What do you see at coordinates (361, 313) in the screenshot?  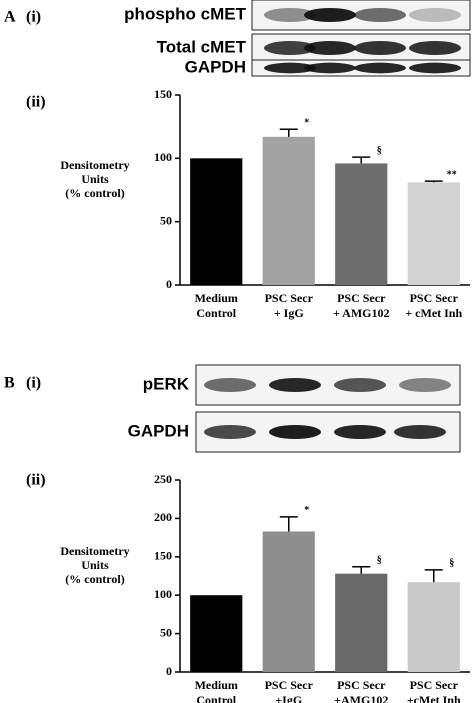 I see `x-tick-label: + AMG102` at bounding box center [361, 313].